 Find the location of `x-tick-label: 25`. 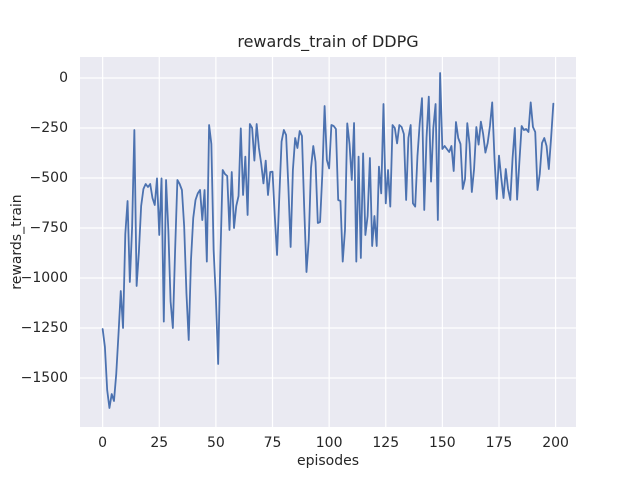

x-tick-label: 25 is located at coordinates (159, 443).